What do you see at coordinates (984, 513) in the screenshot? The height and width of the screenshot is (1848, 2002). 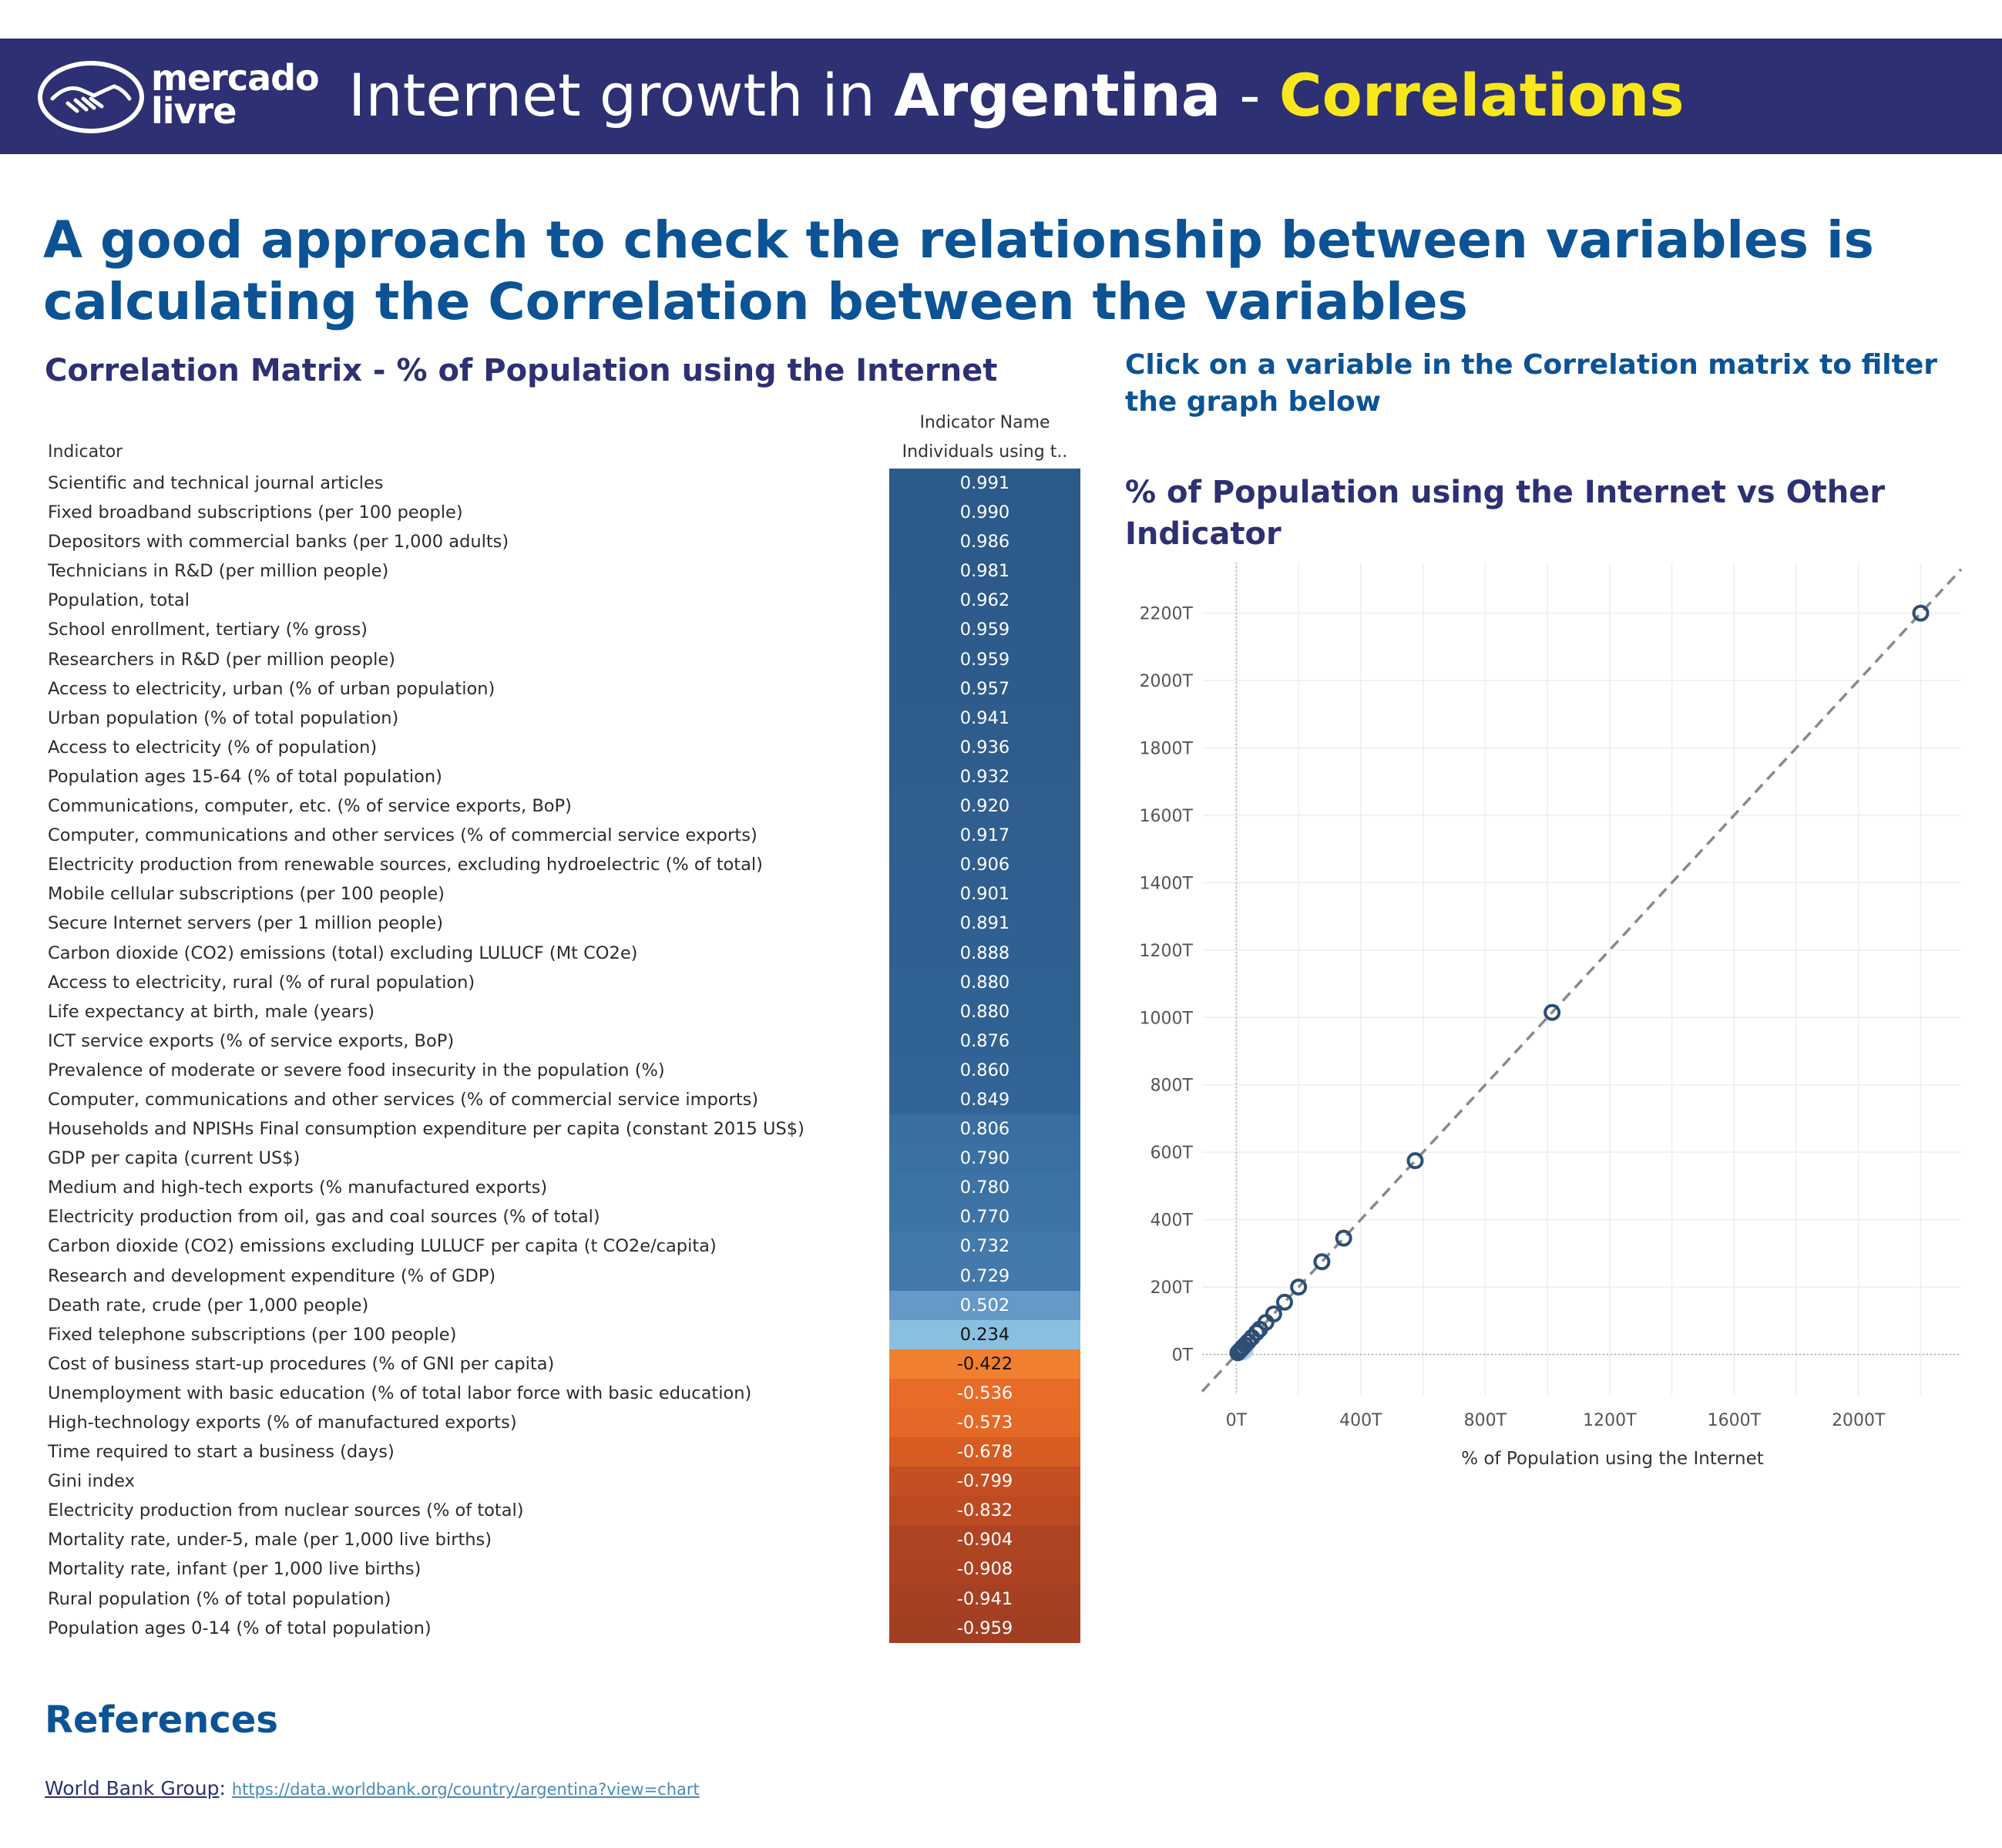 I see `correlation-cell: 0.990` at bounding box center [984, 513].